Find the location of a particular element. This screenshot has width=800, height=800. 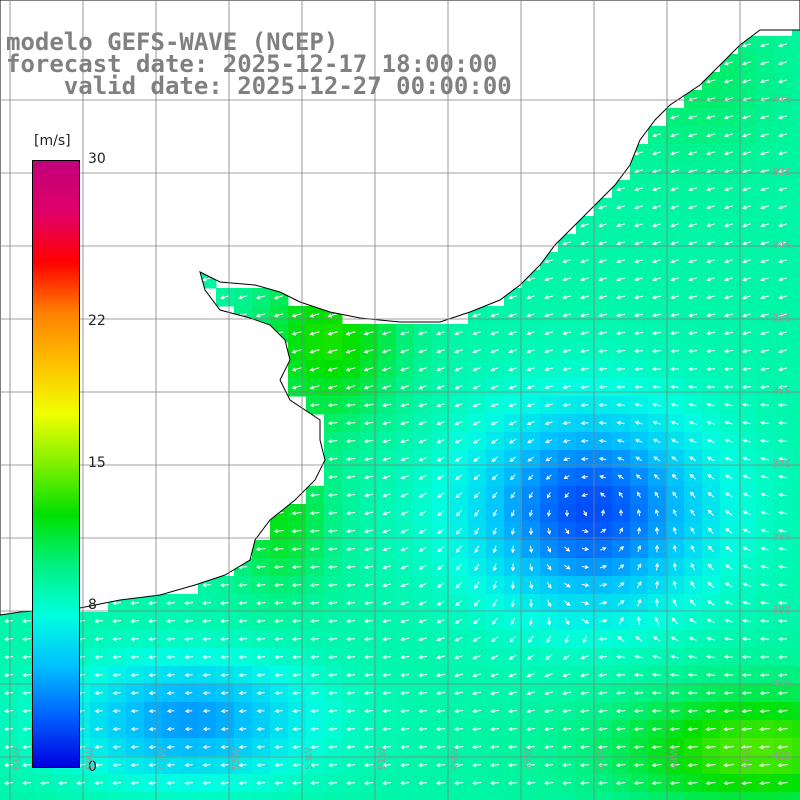

latitude-label: 40S is located at coordinates (782, 683).